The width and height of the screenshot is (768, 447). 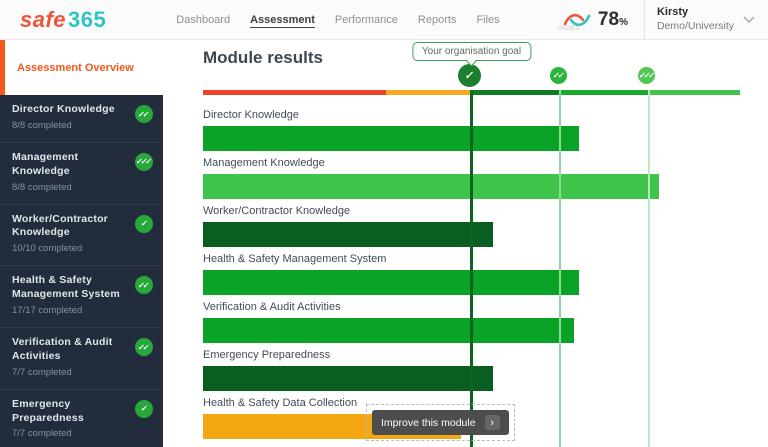 I want to click on chart-row: Verification & Audit Activities, so click(x=471, y=322).